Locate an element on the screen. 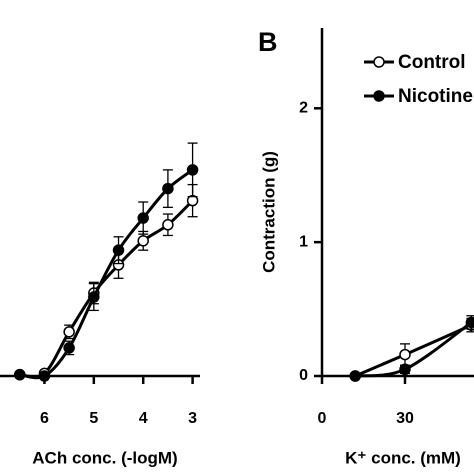 The image size is (474, 474). x-tick-label: 3 is located at coordinates (192, 418).